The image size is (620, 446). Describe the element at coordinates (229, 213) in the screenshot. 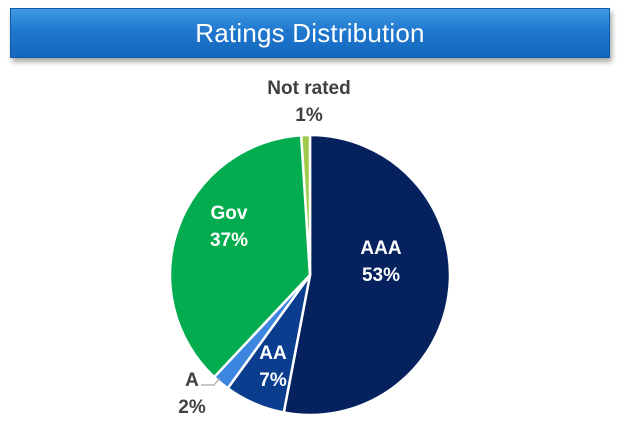

I see `data-label-name-gov: Gov` at that location.